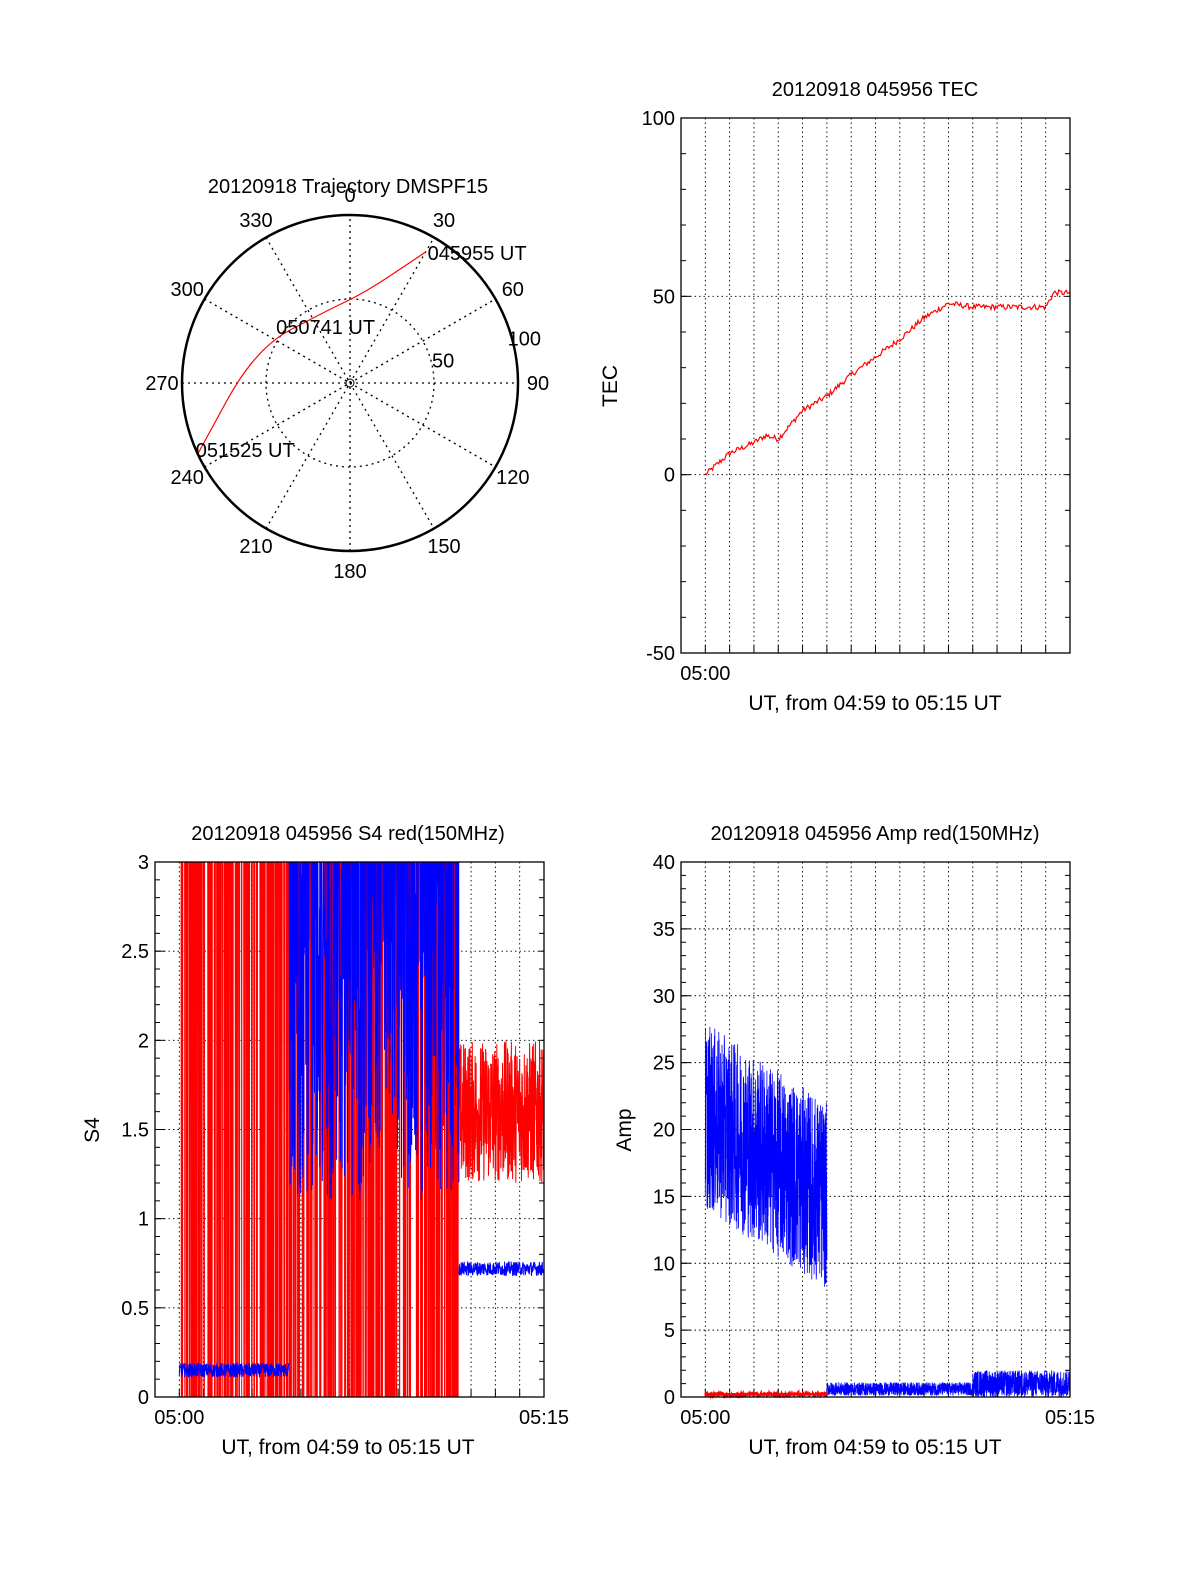  What do you see at coordinates (664, 930) in the screenshot?
I see `y-tick-label: 35` at bounding box center [664, 930].